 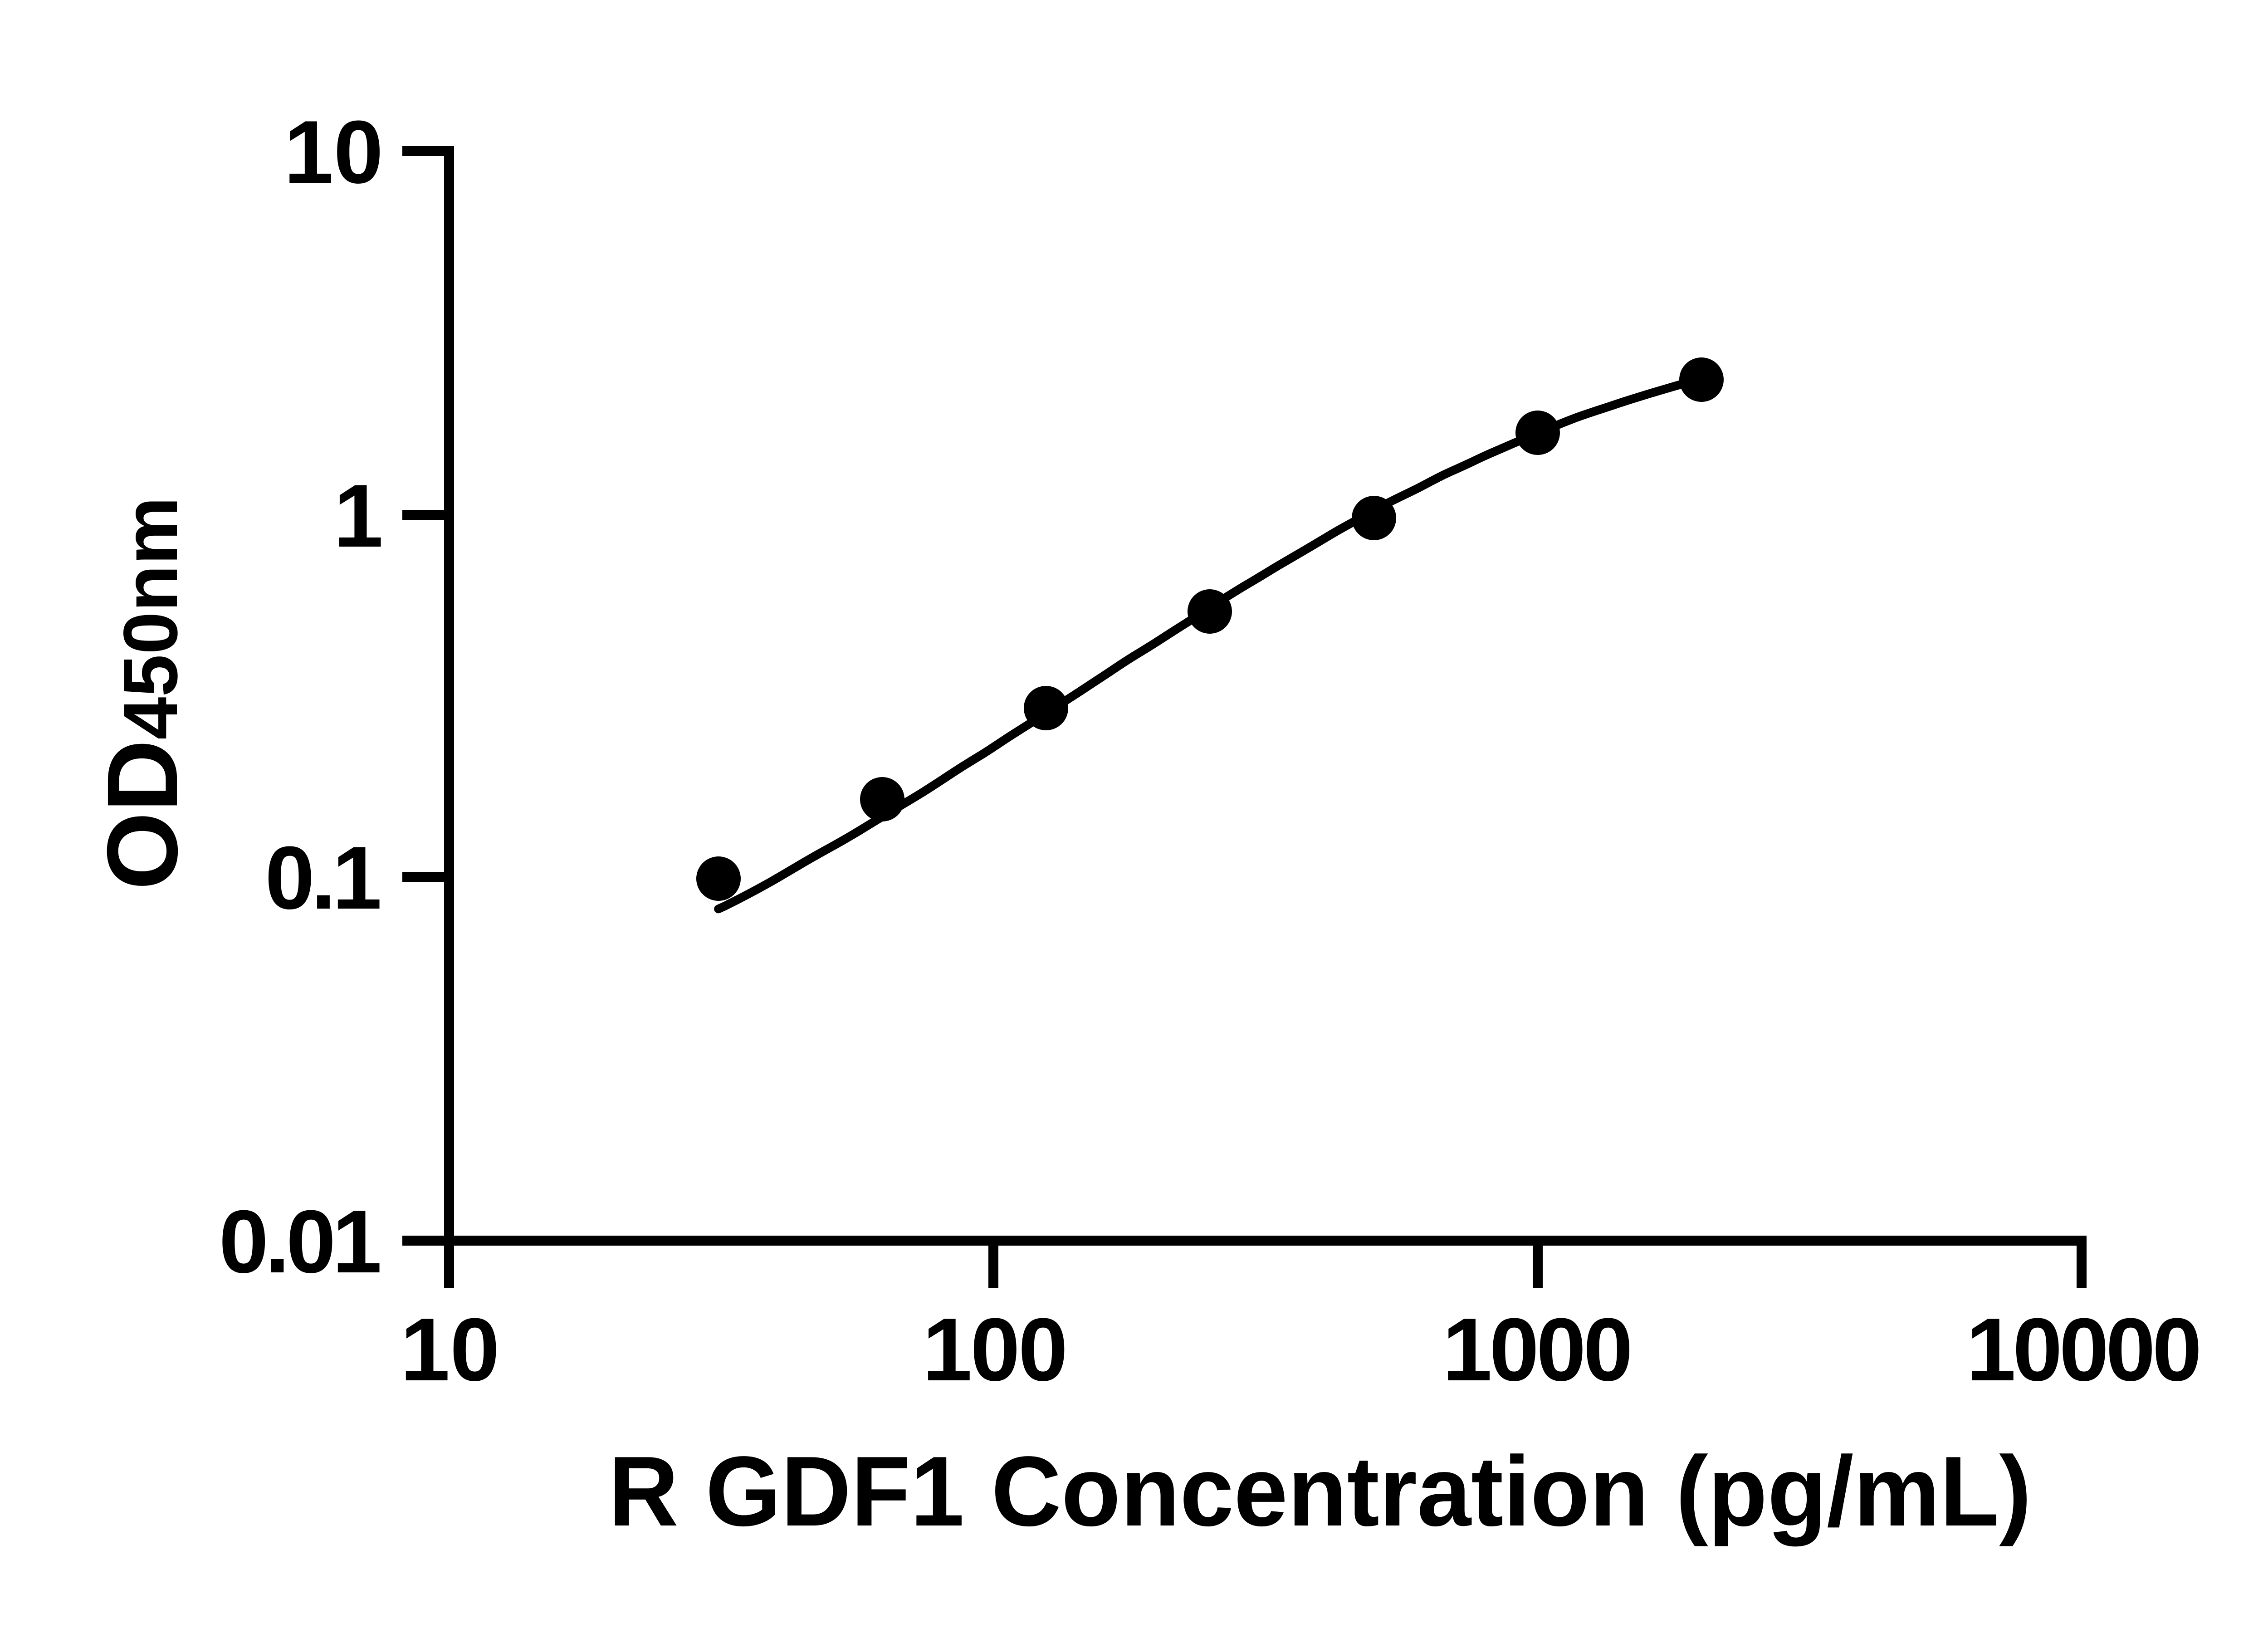 I want to click on svg-text: 10000, so click(x=2083, y=1349).